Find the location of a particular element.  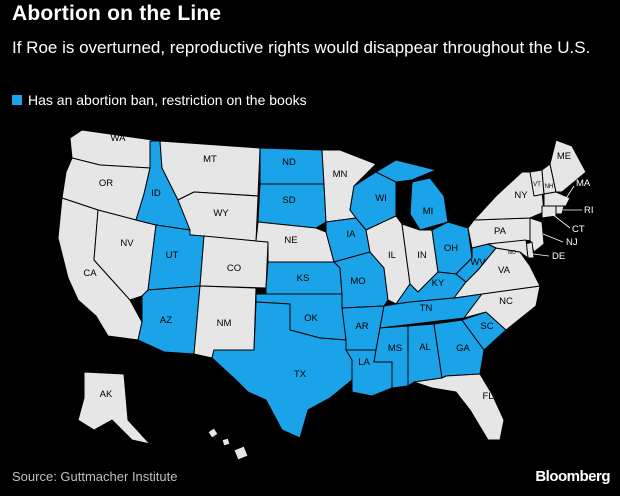

label-ME: ME is located at coordinates (564, 156).